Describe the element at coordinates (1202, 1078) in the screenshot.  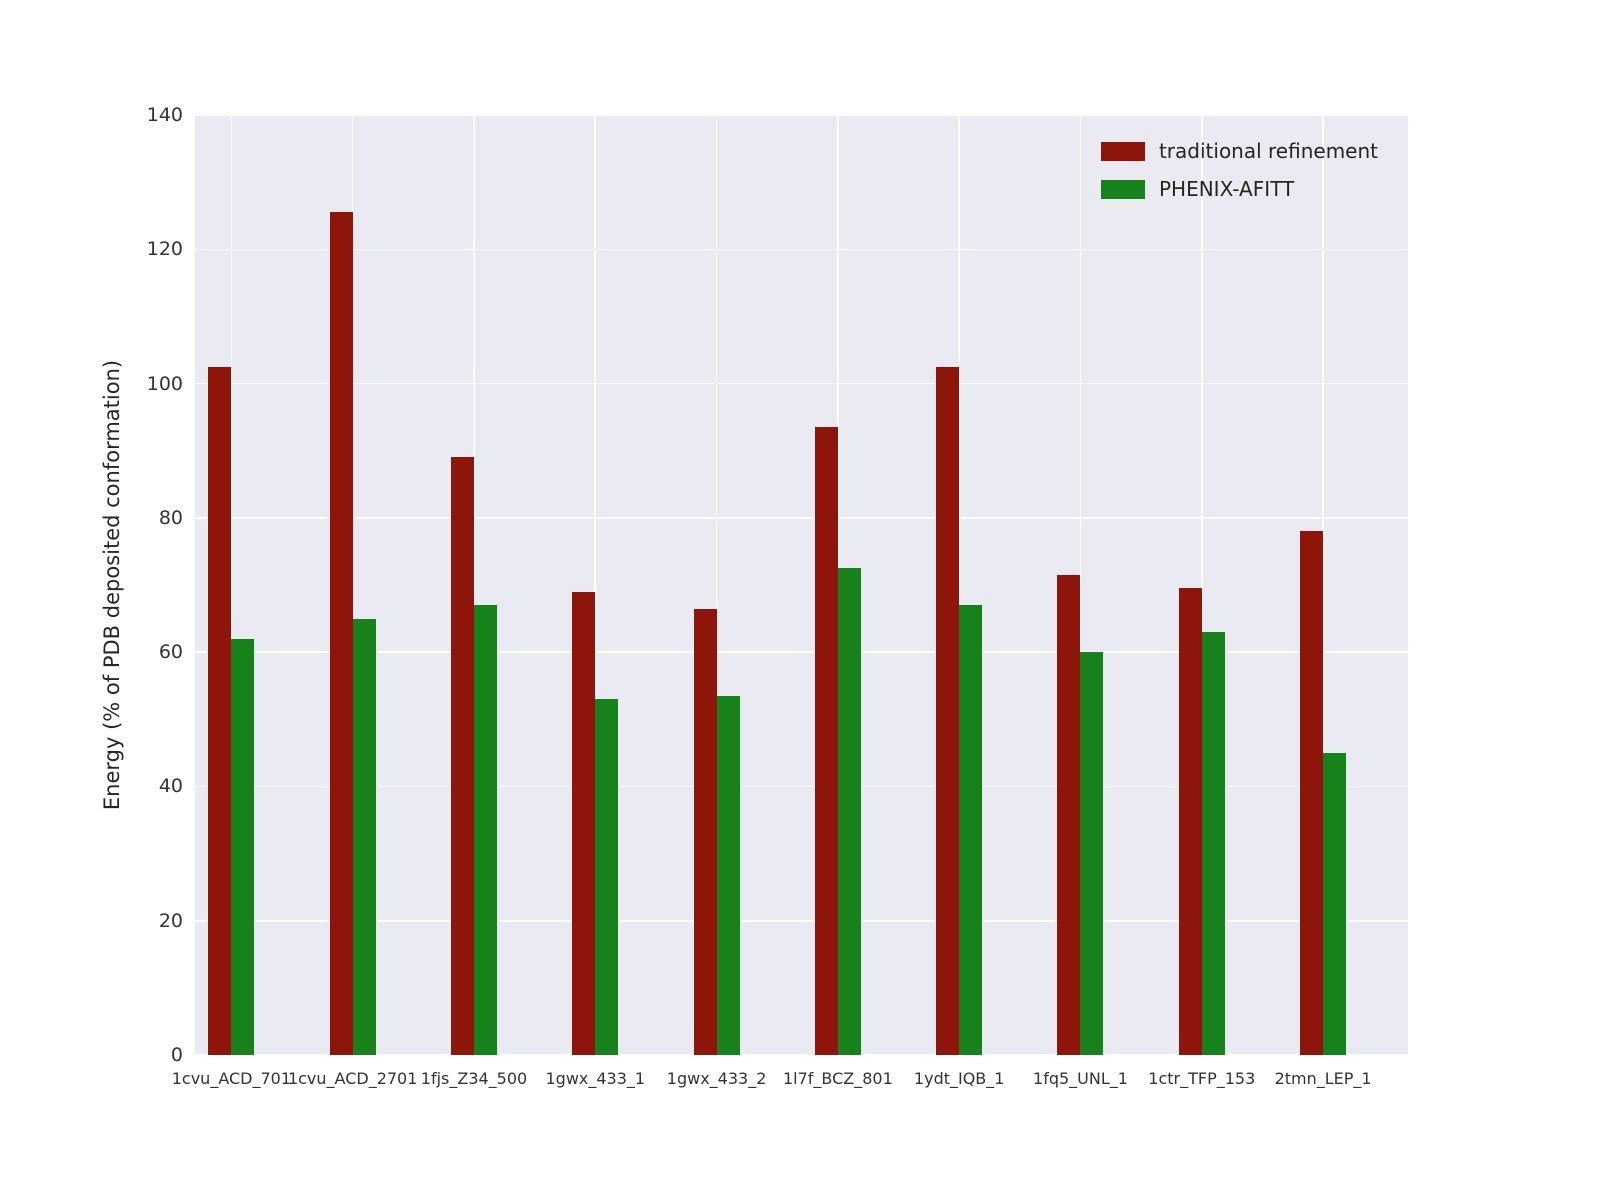
I see `x-tick-label: 1ctr_TFP_153` at that location.